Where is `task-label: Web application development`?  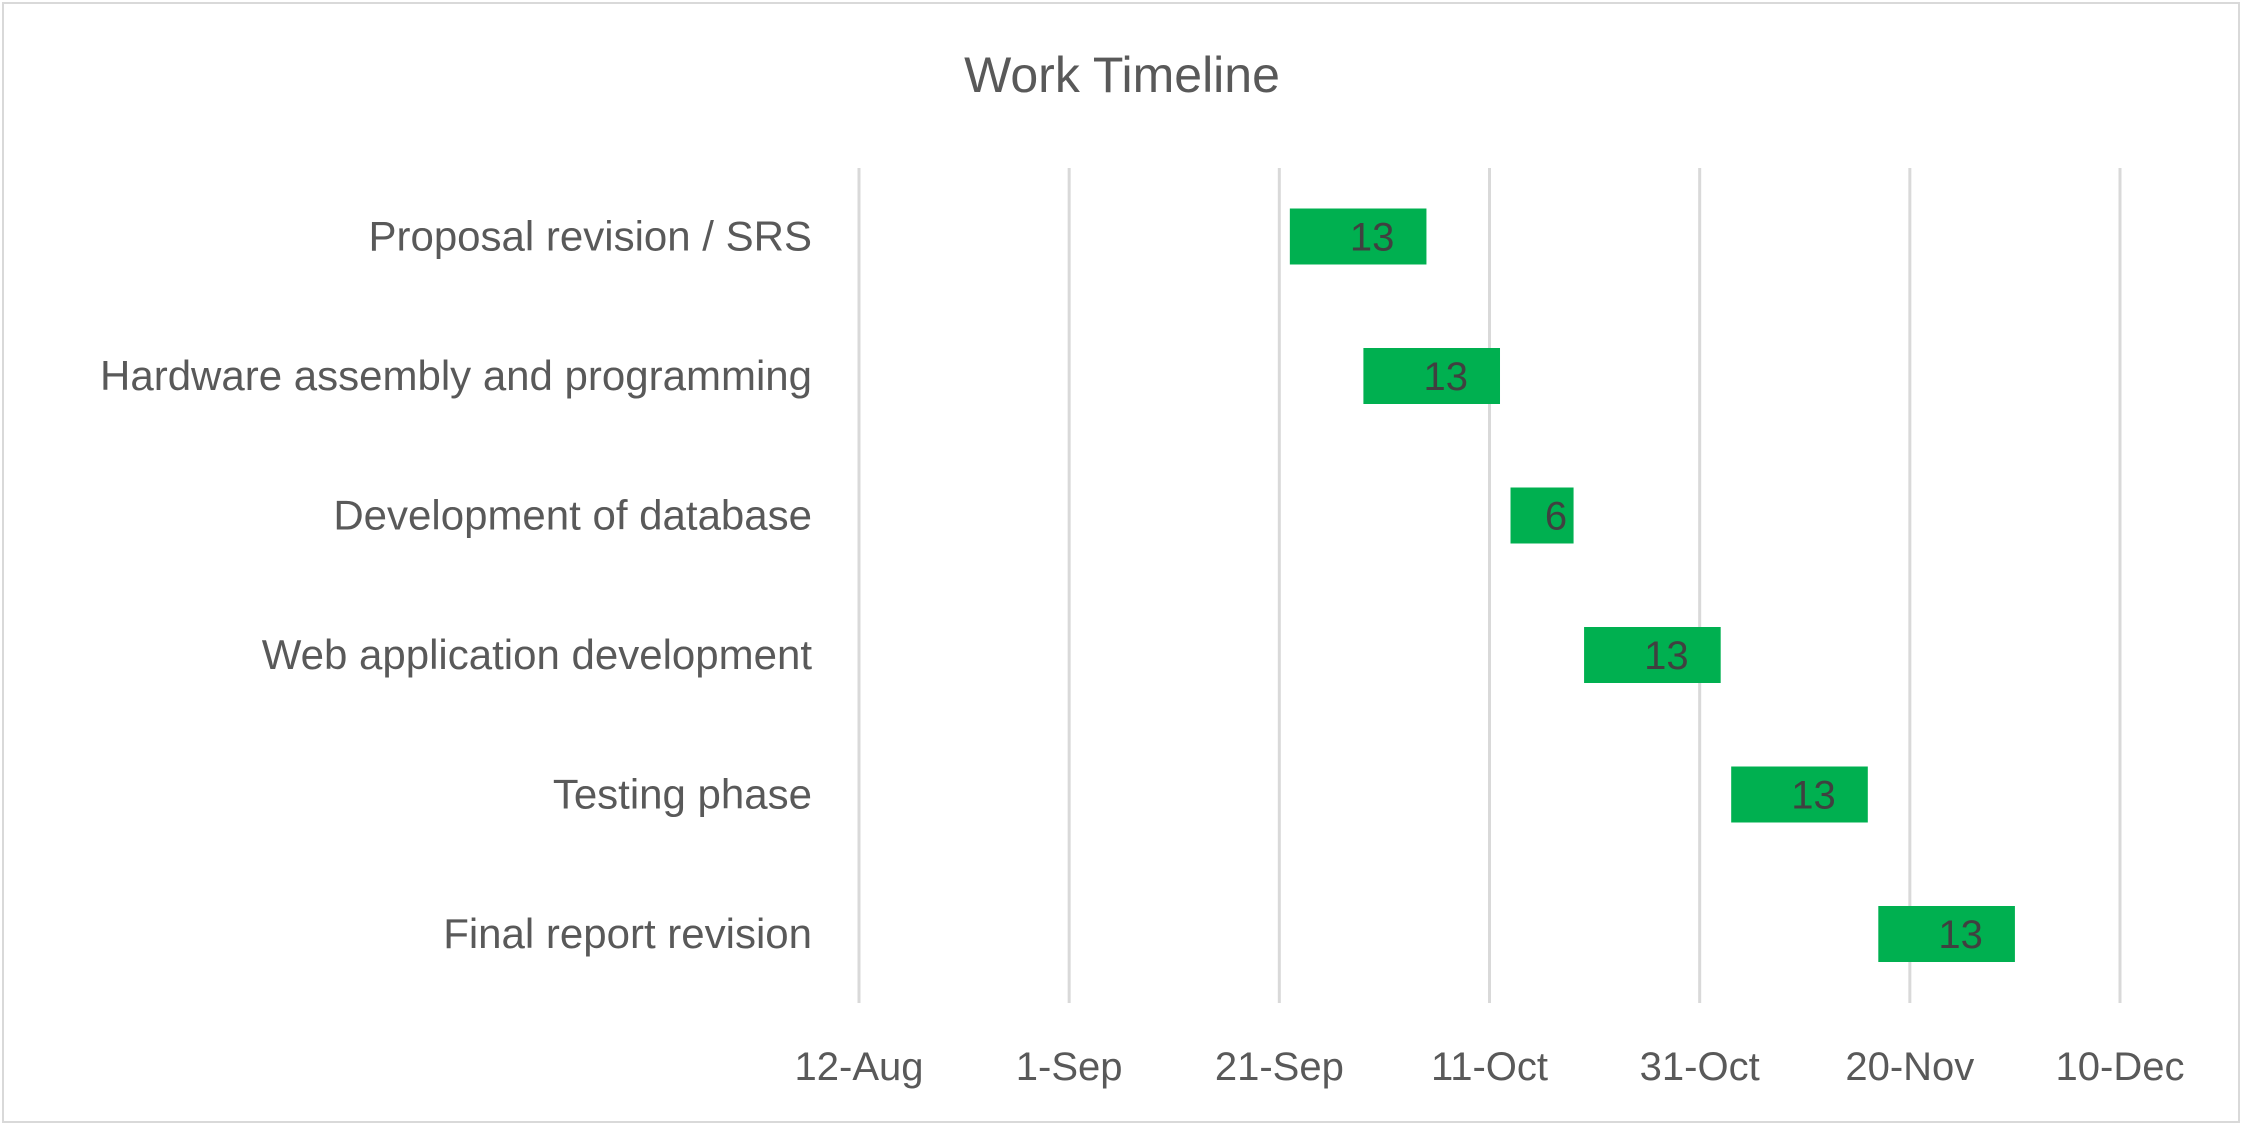 task-label: Web application development is located at coordinates (537, 654).